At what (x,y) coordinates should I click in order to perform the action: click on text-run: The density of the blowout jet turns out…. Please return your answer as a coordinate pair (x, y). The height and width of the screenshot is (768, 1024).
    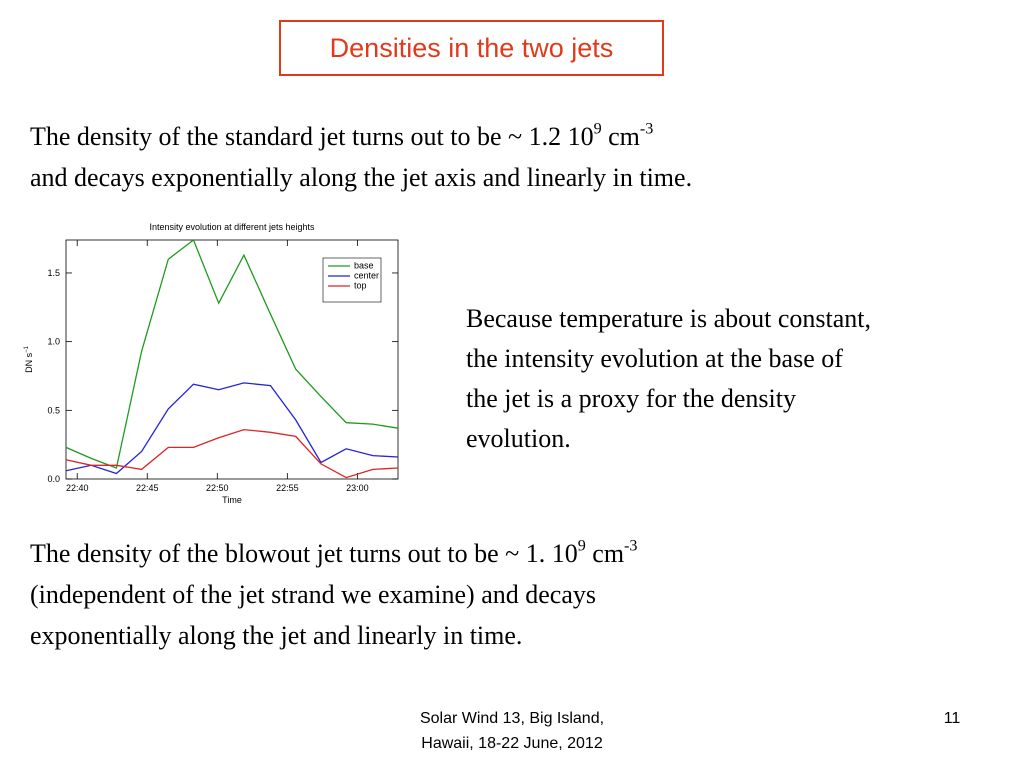
    Looking at the image, I should click on (304, 553).